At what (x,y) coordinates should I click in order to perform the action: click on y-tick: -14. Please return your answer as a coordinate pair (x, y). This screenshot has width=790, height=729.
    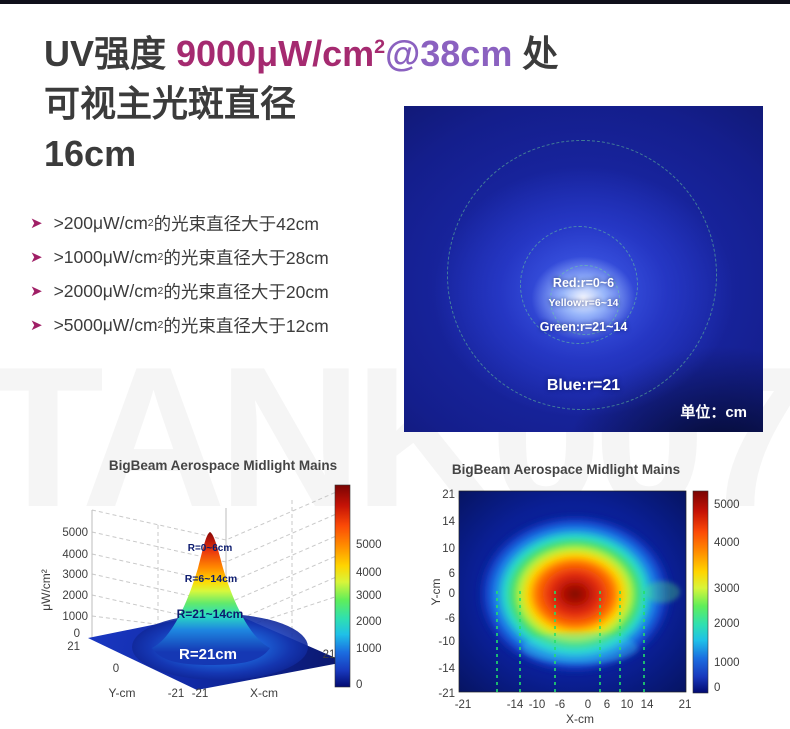
    Looking at the image, I should click on (446, 669).